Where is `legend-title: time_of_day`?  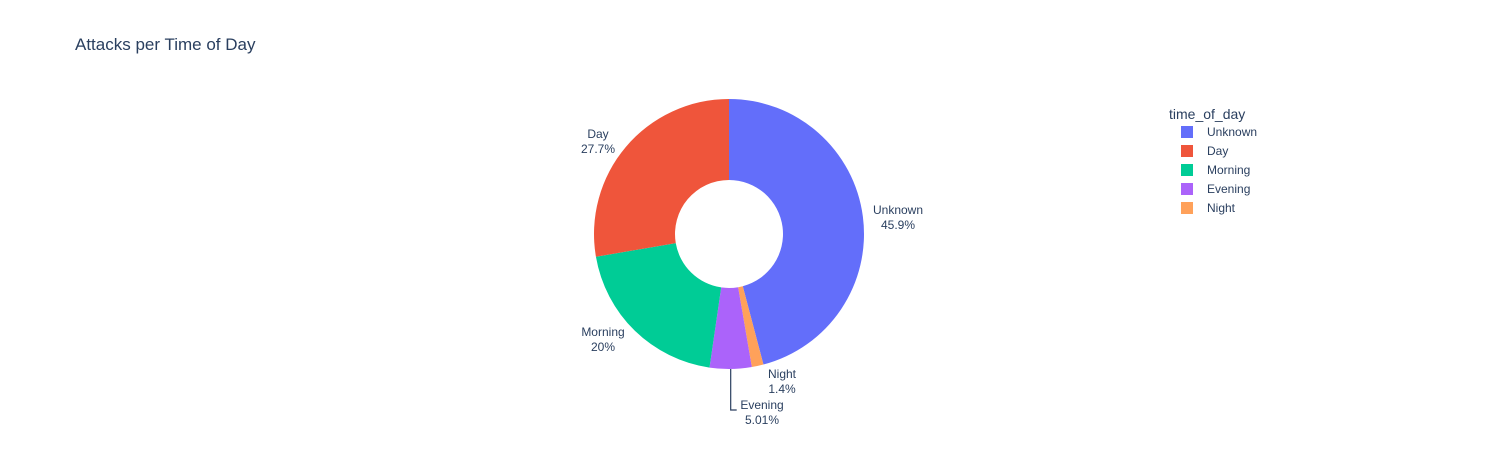
legend-title: time_of_day is located at coordinates (1207, 114).